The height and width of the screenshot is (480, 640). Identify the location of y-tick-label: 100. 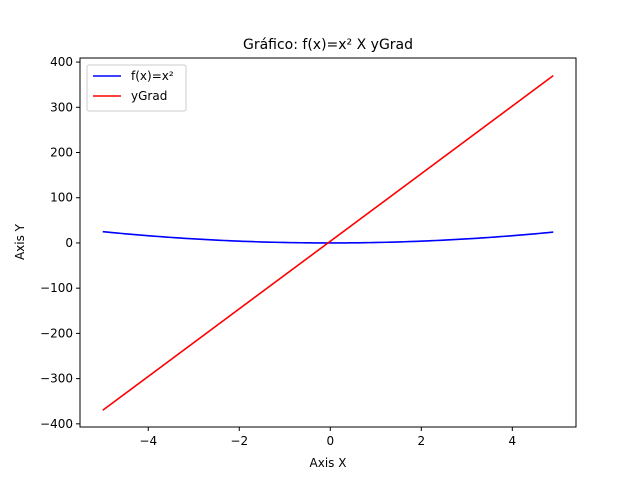
(61, 198).